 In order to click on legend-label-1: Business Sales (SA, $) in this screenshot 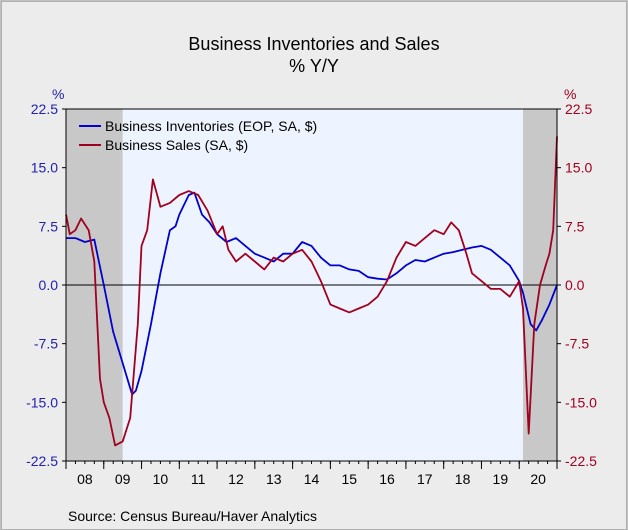, I will do `click(176, 145)`.